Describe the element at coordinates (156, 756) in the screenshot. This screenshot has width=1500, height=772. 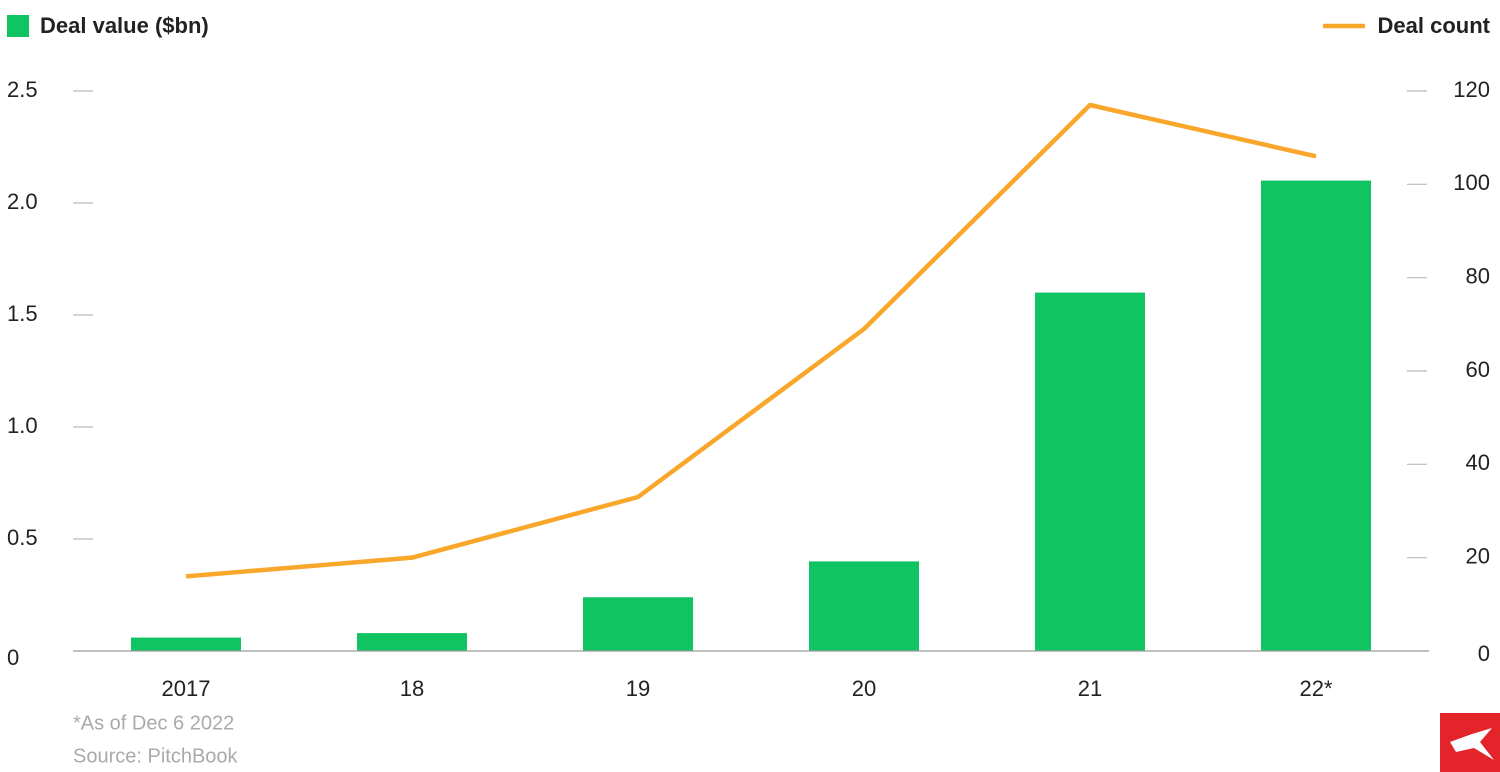
I see `source: Source: PitchBook` at that location.